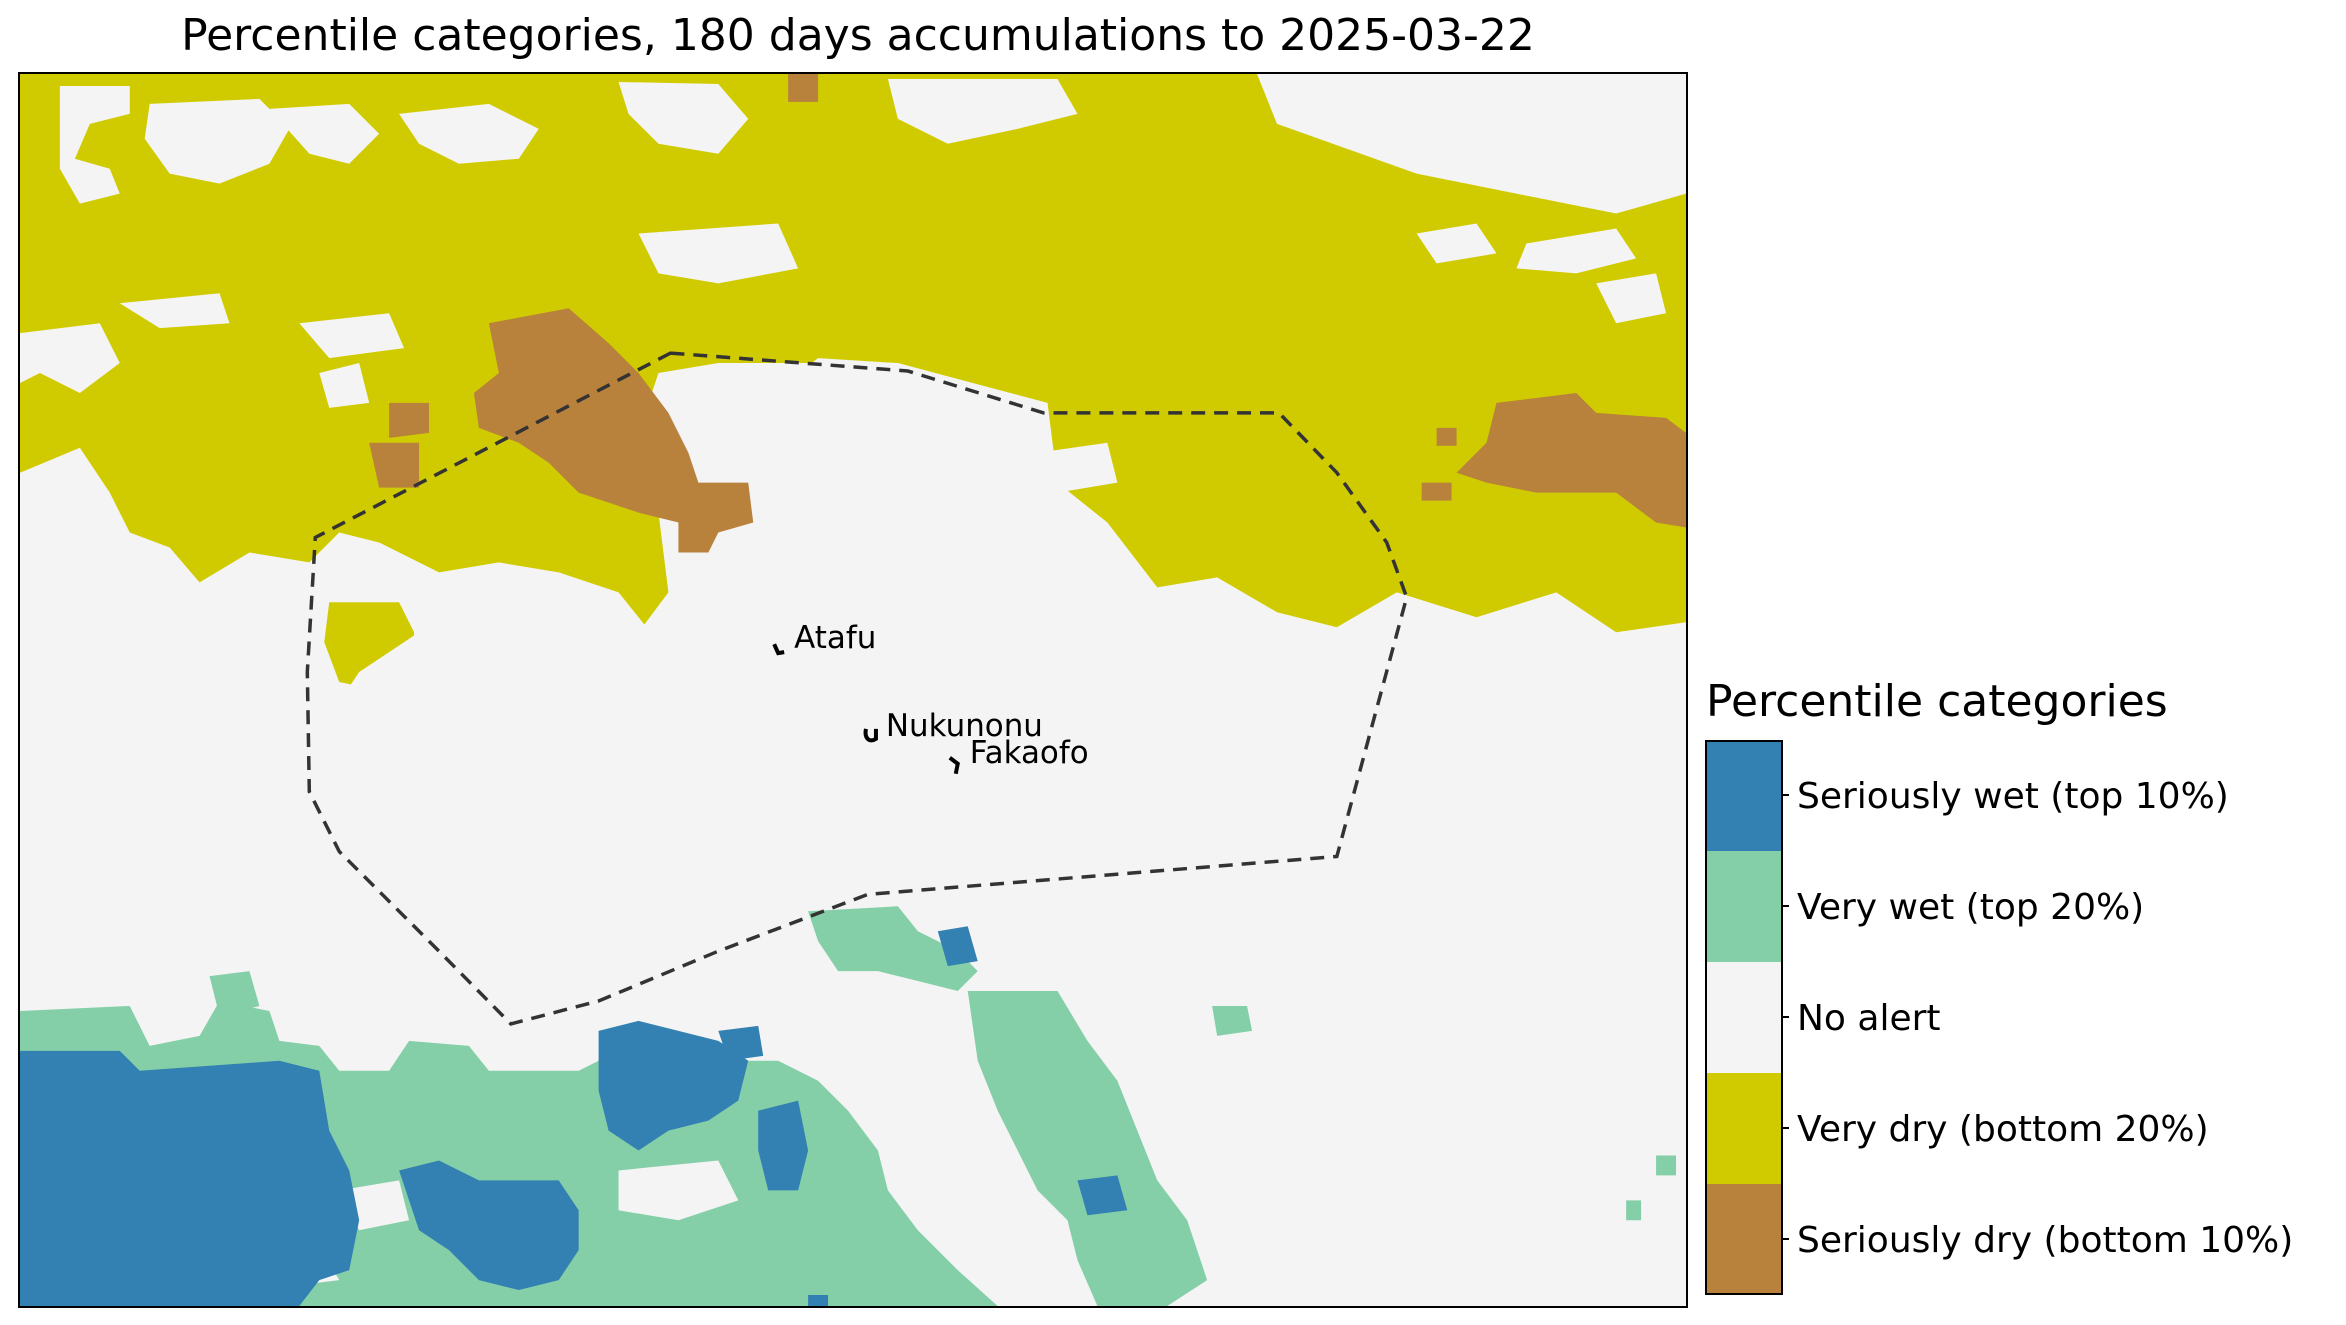 Image resolution: width=2346 pixels, height=1325 pixels. I want to click on legend-item-very-dry: Very dry (bottom 20%), so click(1995, 1128).